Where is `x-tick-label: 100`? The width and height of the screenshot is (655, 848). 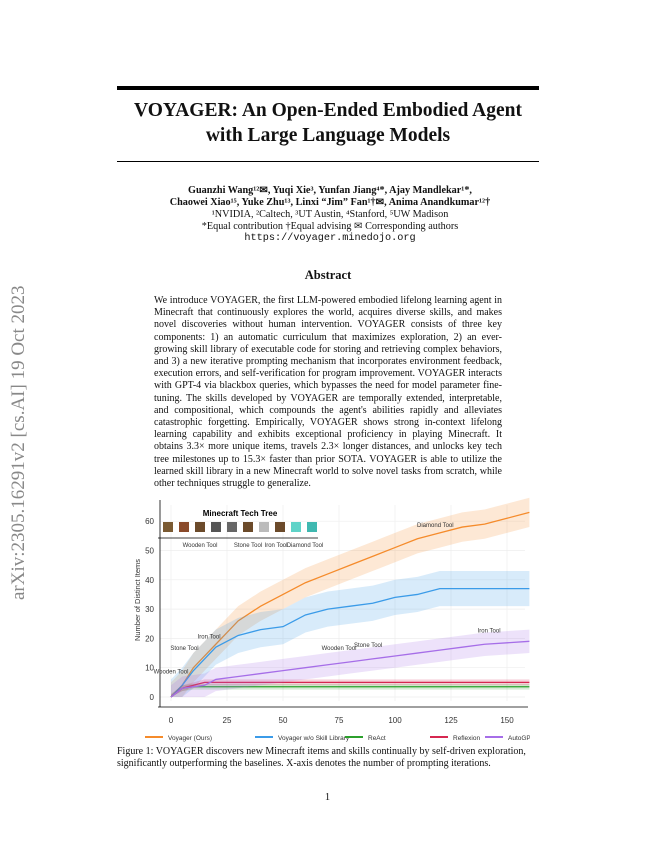 x-tick-label: 100 is located at coordinates (395, 720).